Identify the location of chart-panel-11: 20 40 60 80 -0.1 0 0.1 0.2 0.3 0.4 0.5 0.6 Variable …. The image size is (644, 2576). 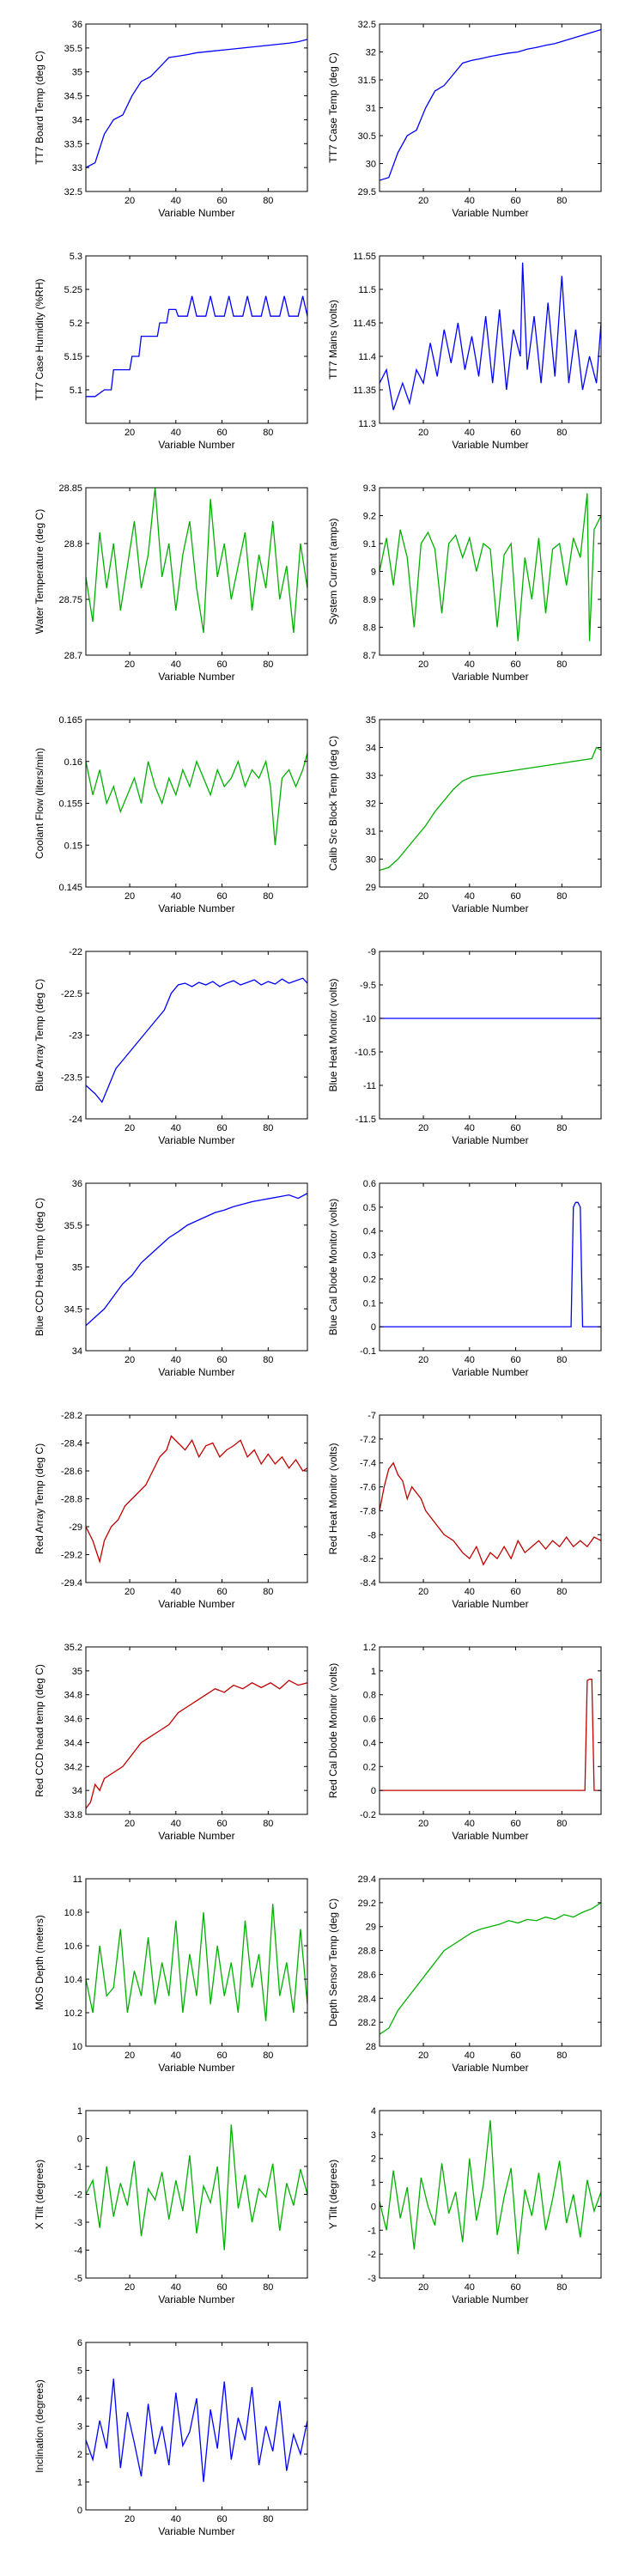
(464, 1279).